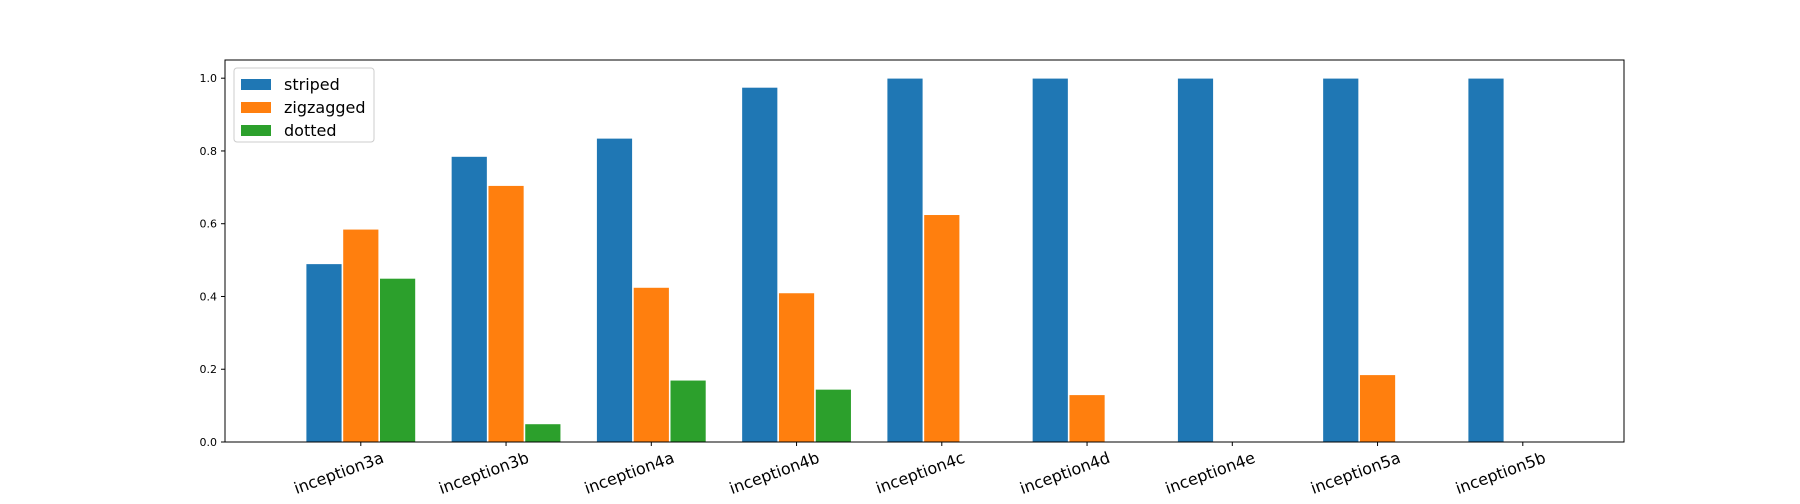  Describe the element at coordinates (256, 107) in the screenshot. I see `legend-swatch-zigzagged` at that location.